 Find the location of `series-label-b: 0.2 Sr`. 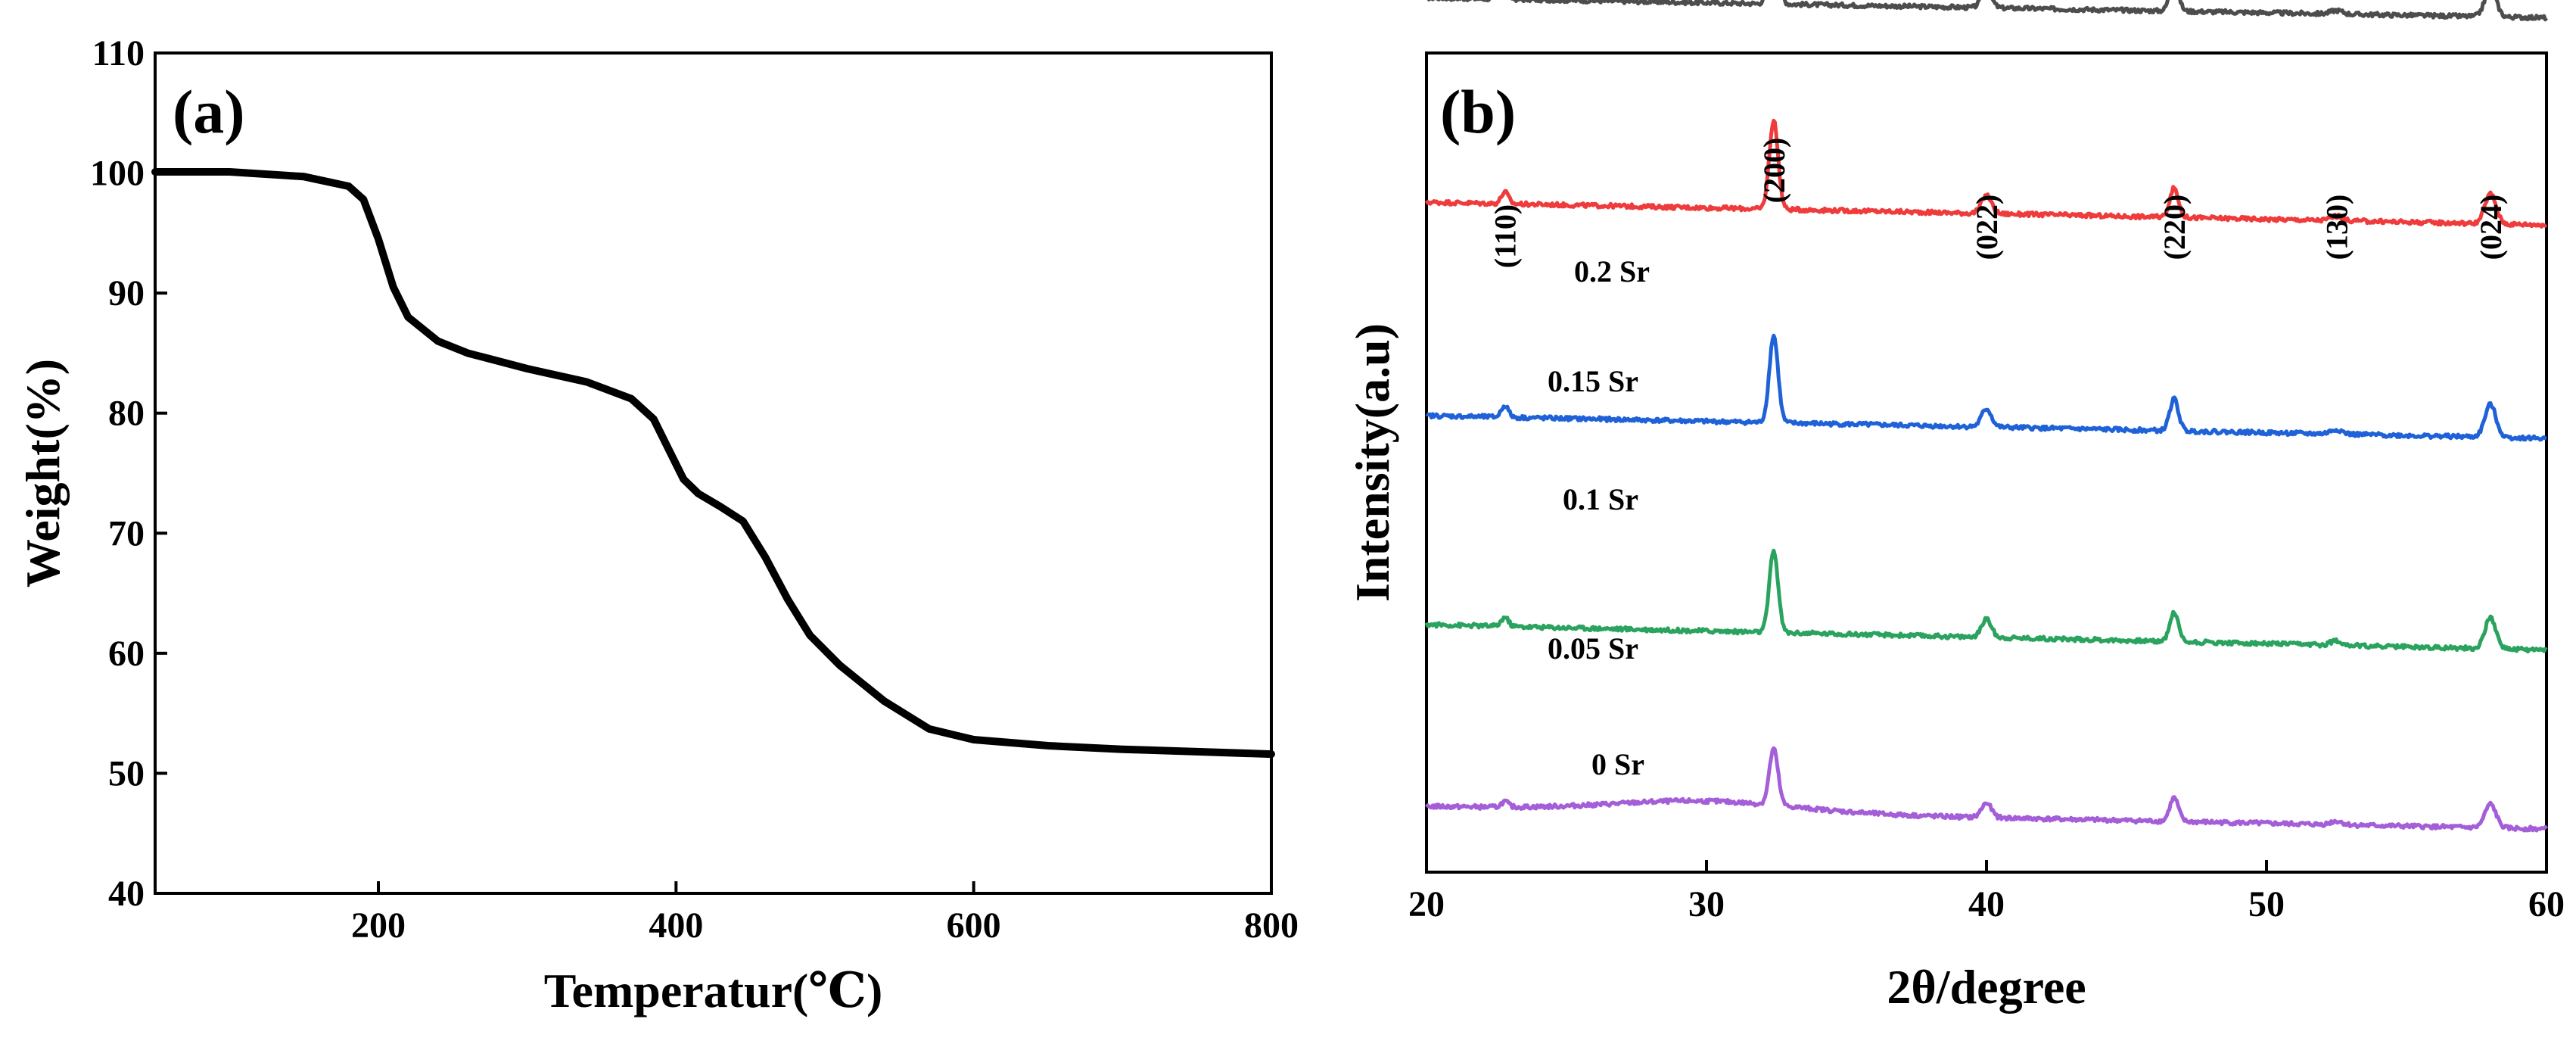

series-label-b: 0.2 Sr is located at coordinates (1612, 271).